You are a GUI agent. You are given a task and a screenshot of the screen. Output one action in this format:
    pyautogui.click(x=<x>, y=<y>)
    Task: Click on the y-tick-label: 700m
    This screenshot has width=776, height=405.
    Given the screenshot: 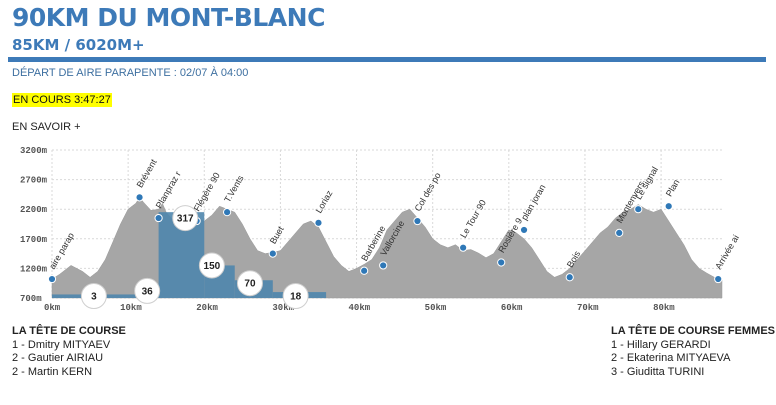 What is the action you would take?
    pyautogui.click(x=31, y=299)
    